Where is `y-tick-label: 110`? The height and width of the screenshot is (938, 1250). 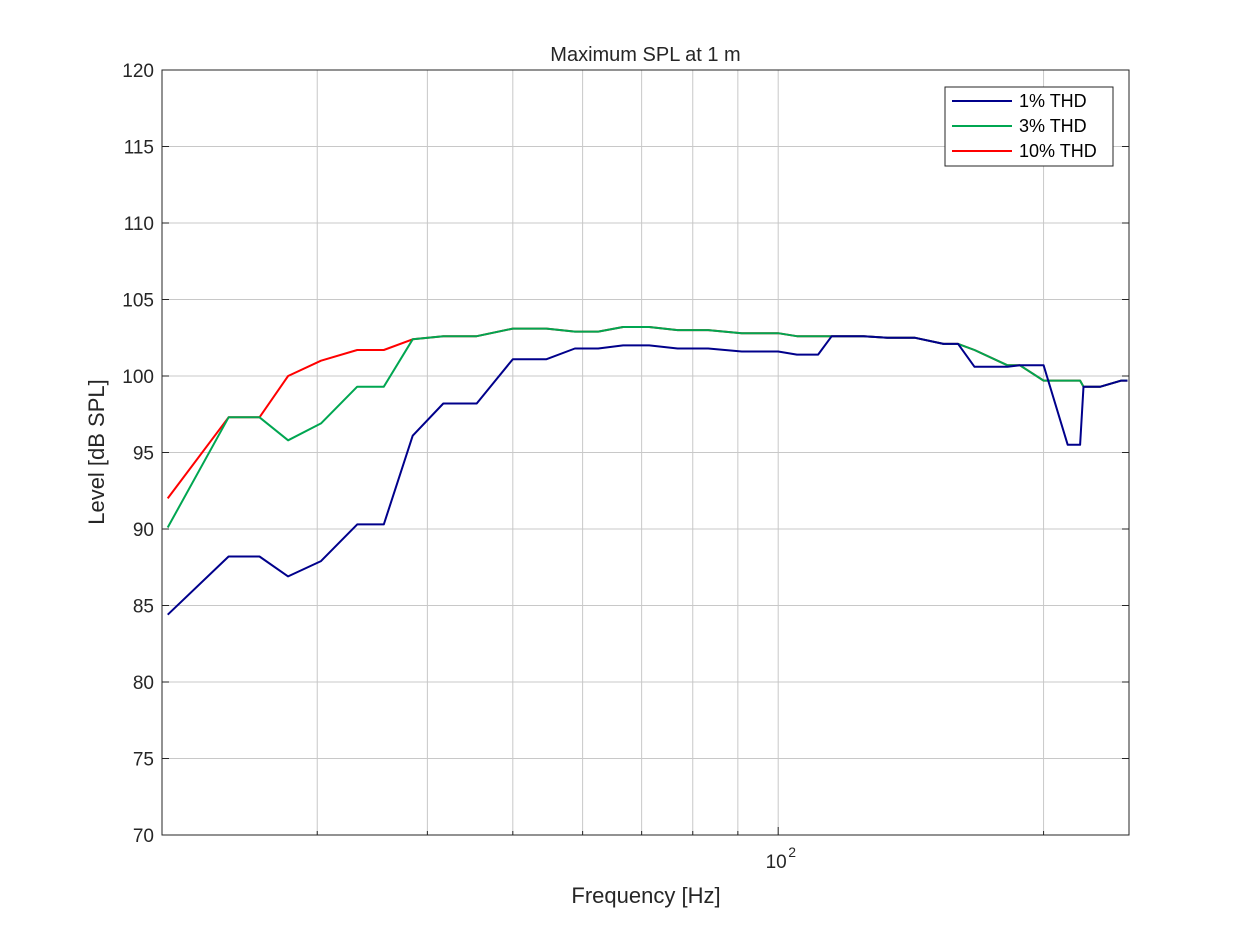
y-tick-label: 110 is located at coordinates (139, 224).